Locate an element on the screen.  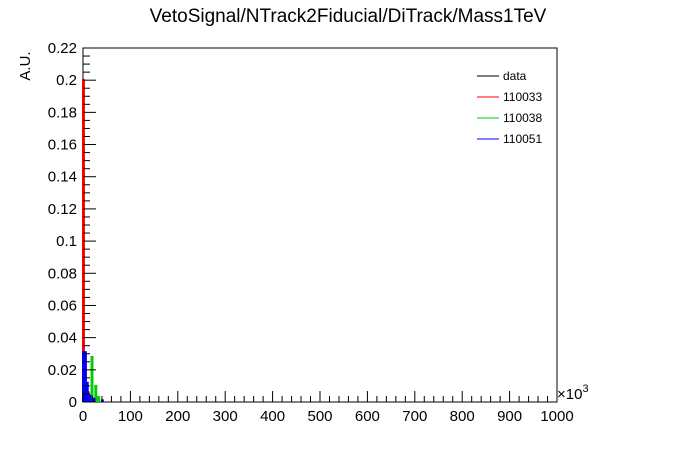
x-tick-label: 400 is located at coordinates (272, 416).